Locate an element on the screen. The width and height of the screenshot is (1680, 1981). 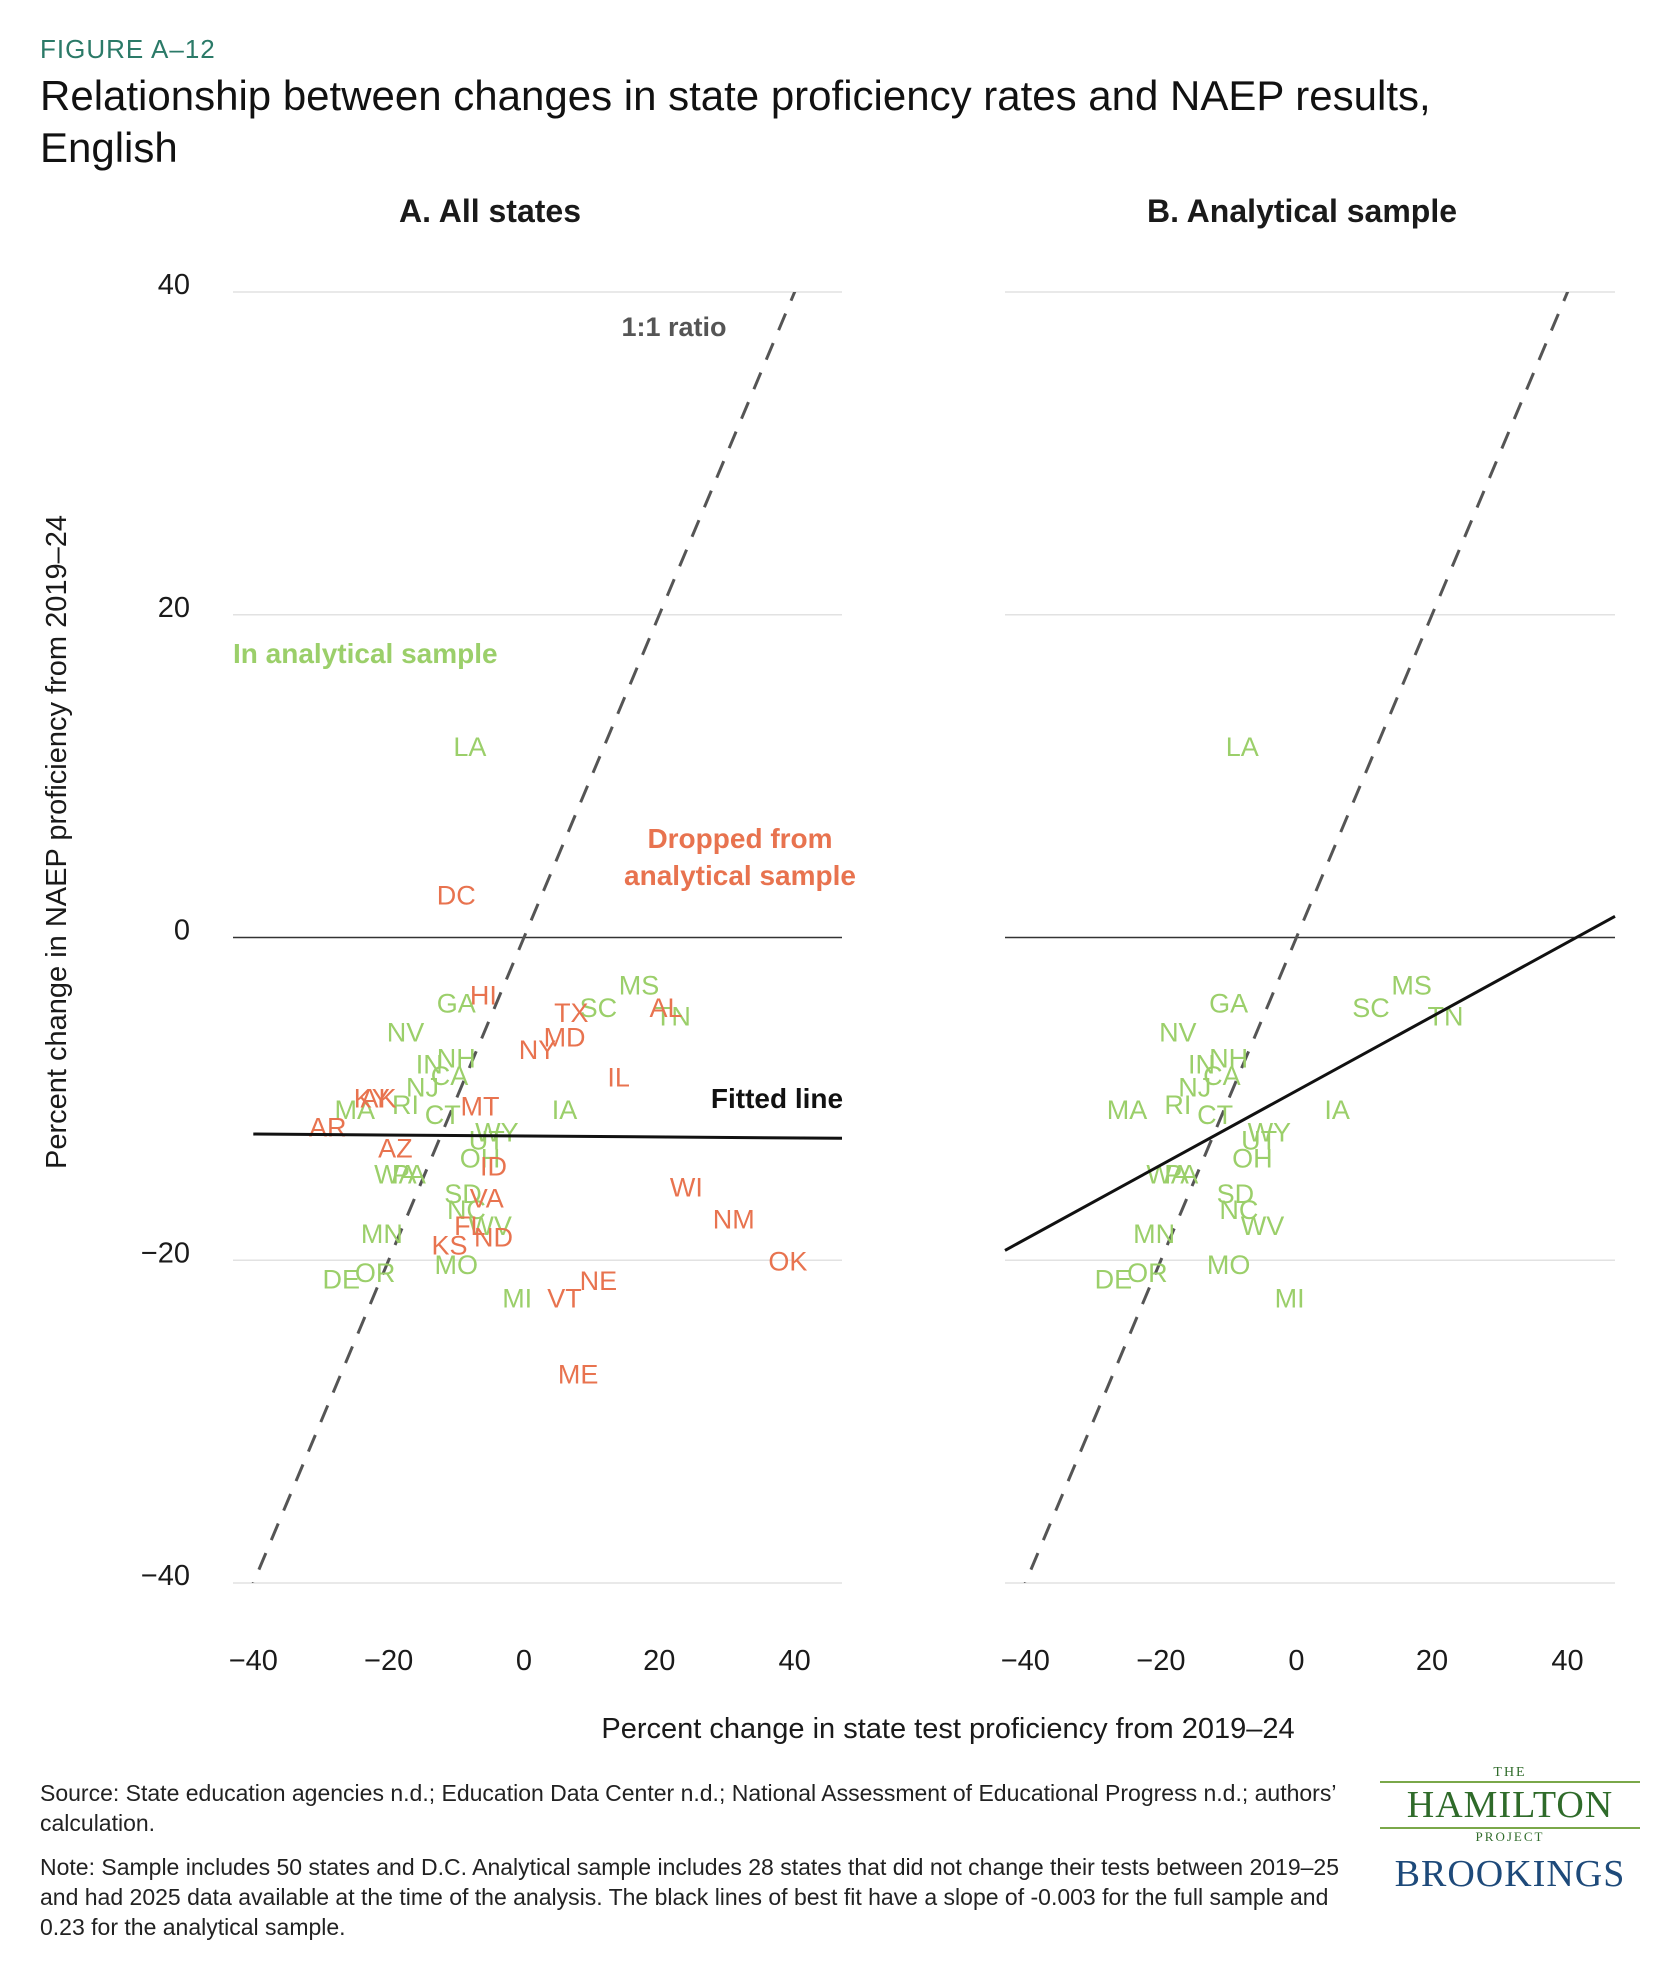
dropped-annotation-line1: Dropped from is located at coordinates (739, 838).